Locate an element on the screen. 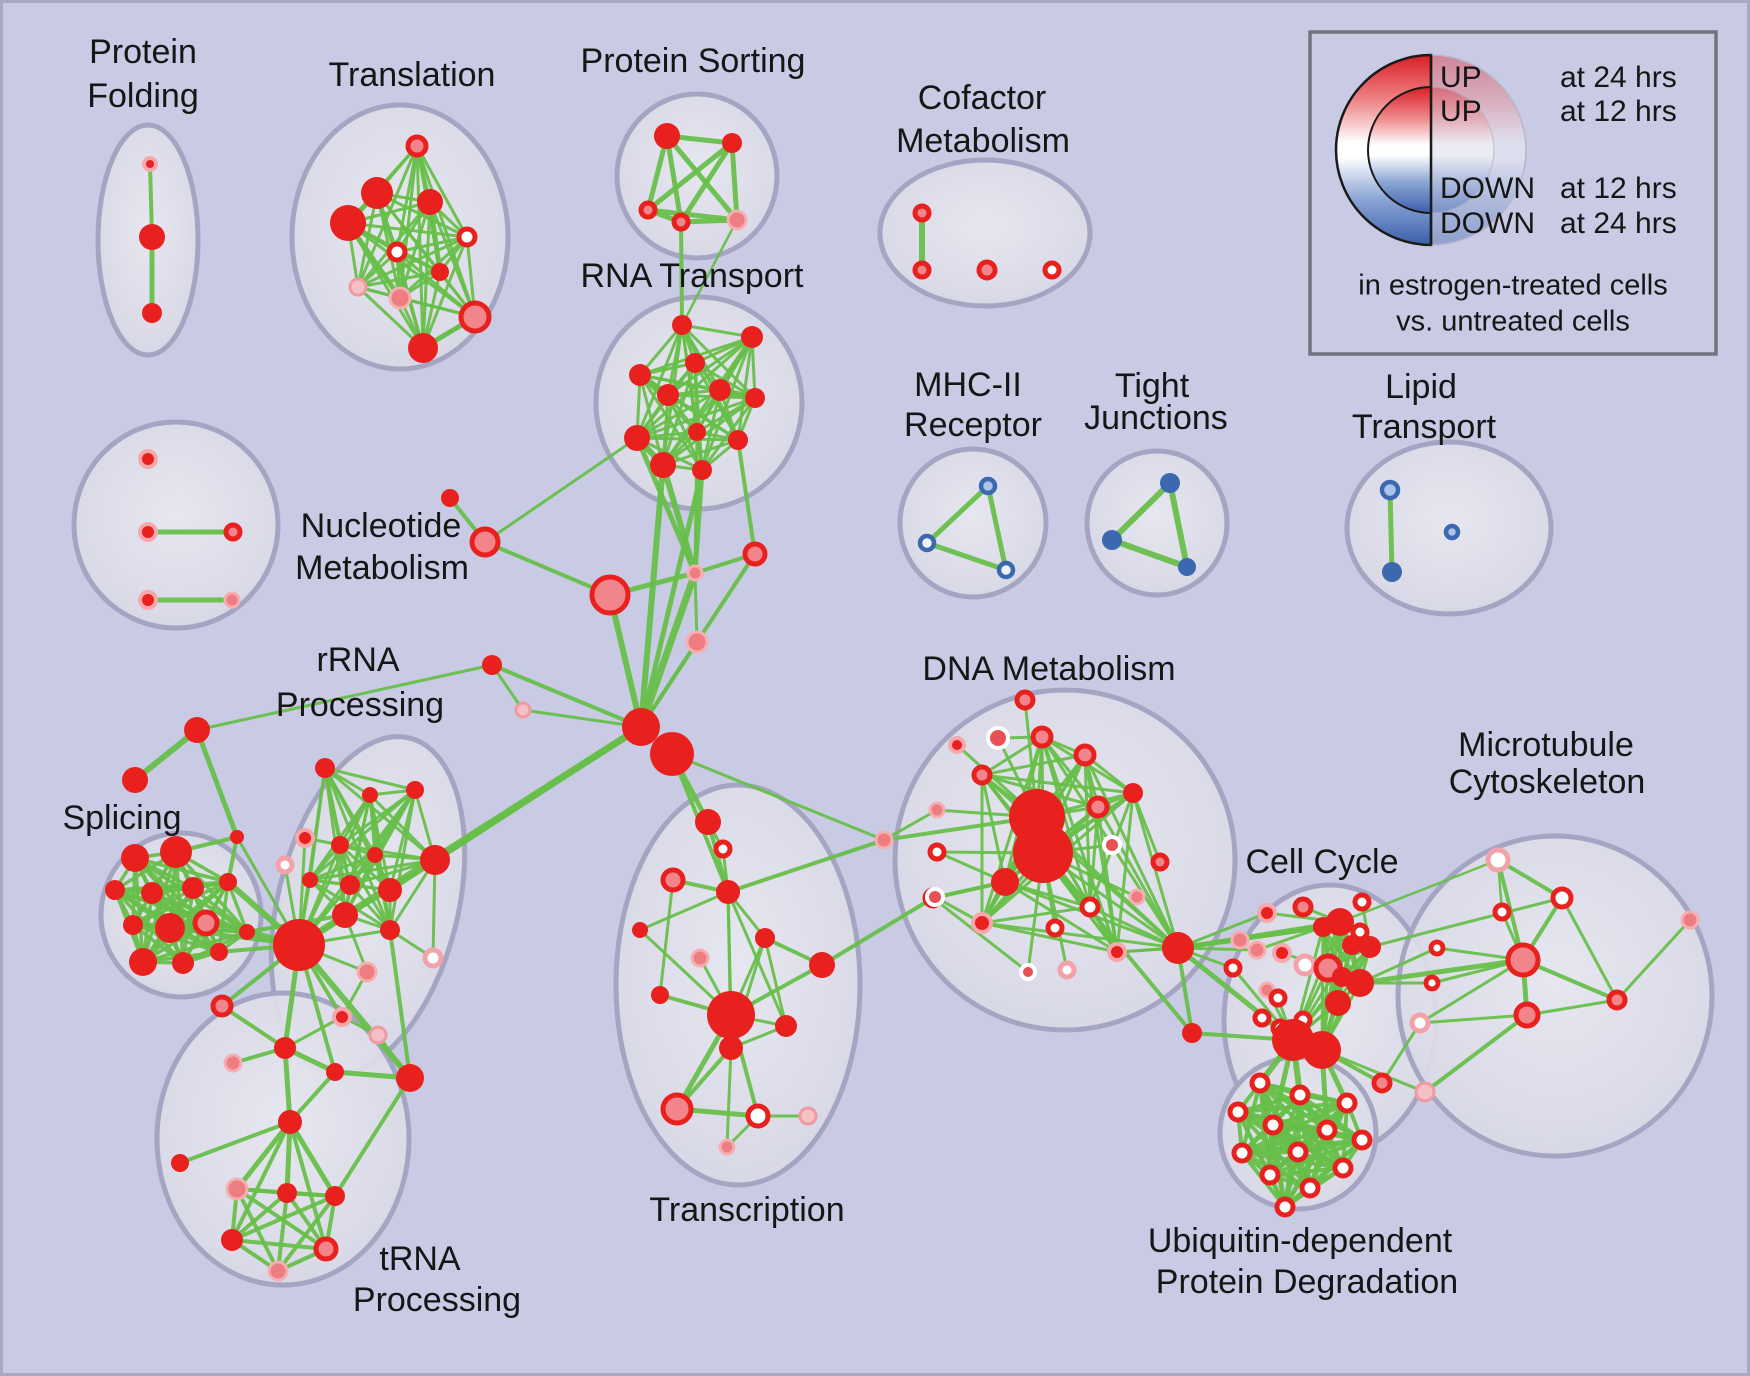 Image resolution: width=1750 pixels, height=1376 pixels. node-l1 is located at coordinates (1392, 572).